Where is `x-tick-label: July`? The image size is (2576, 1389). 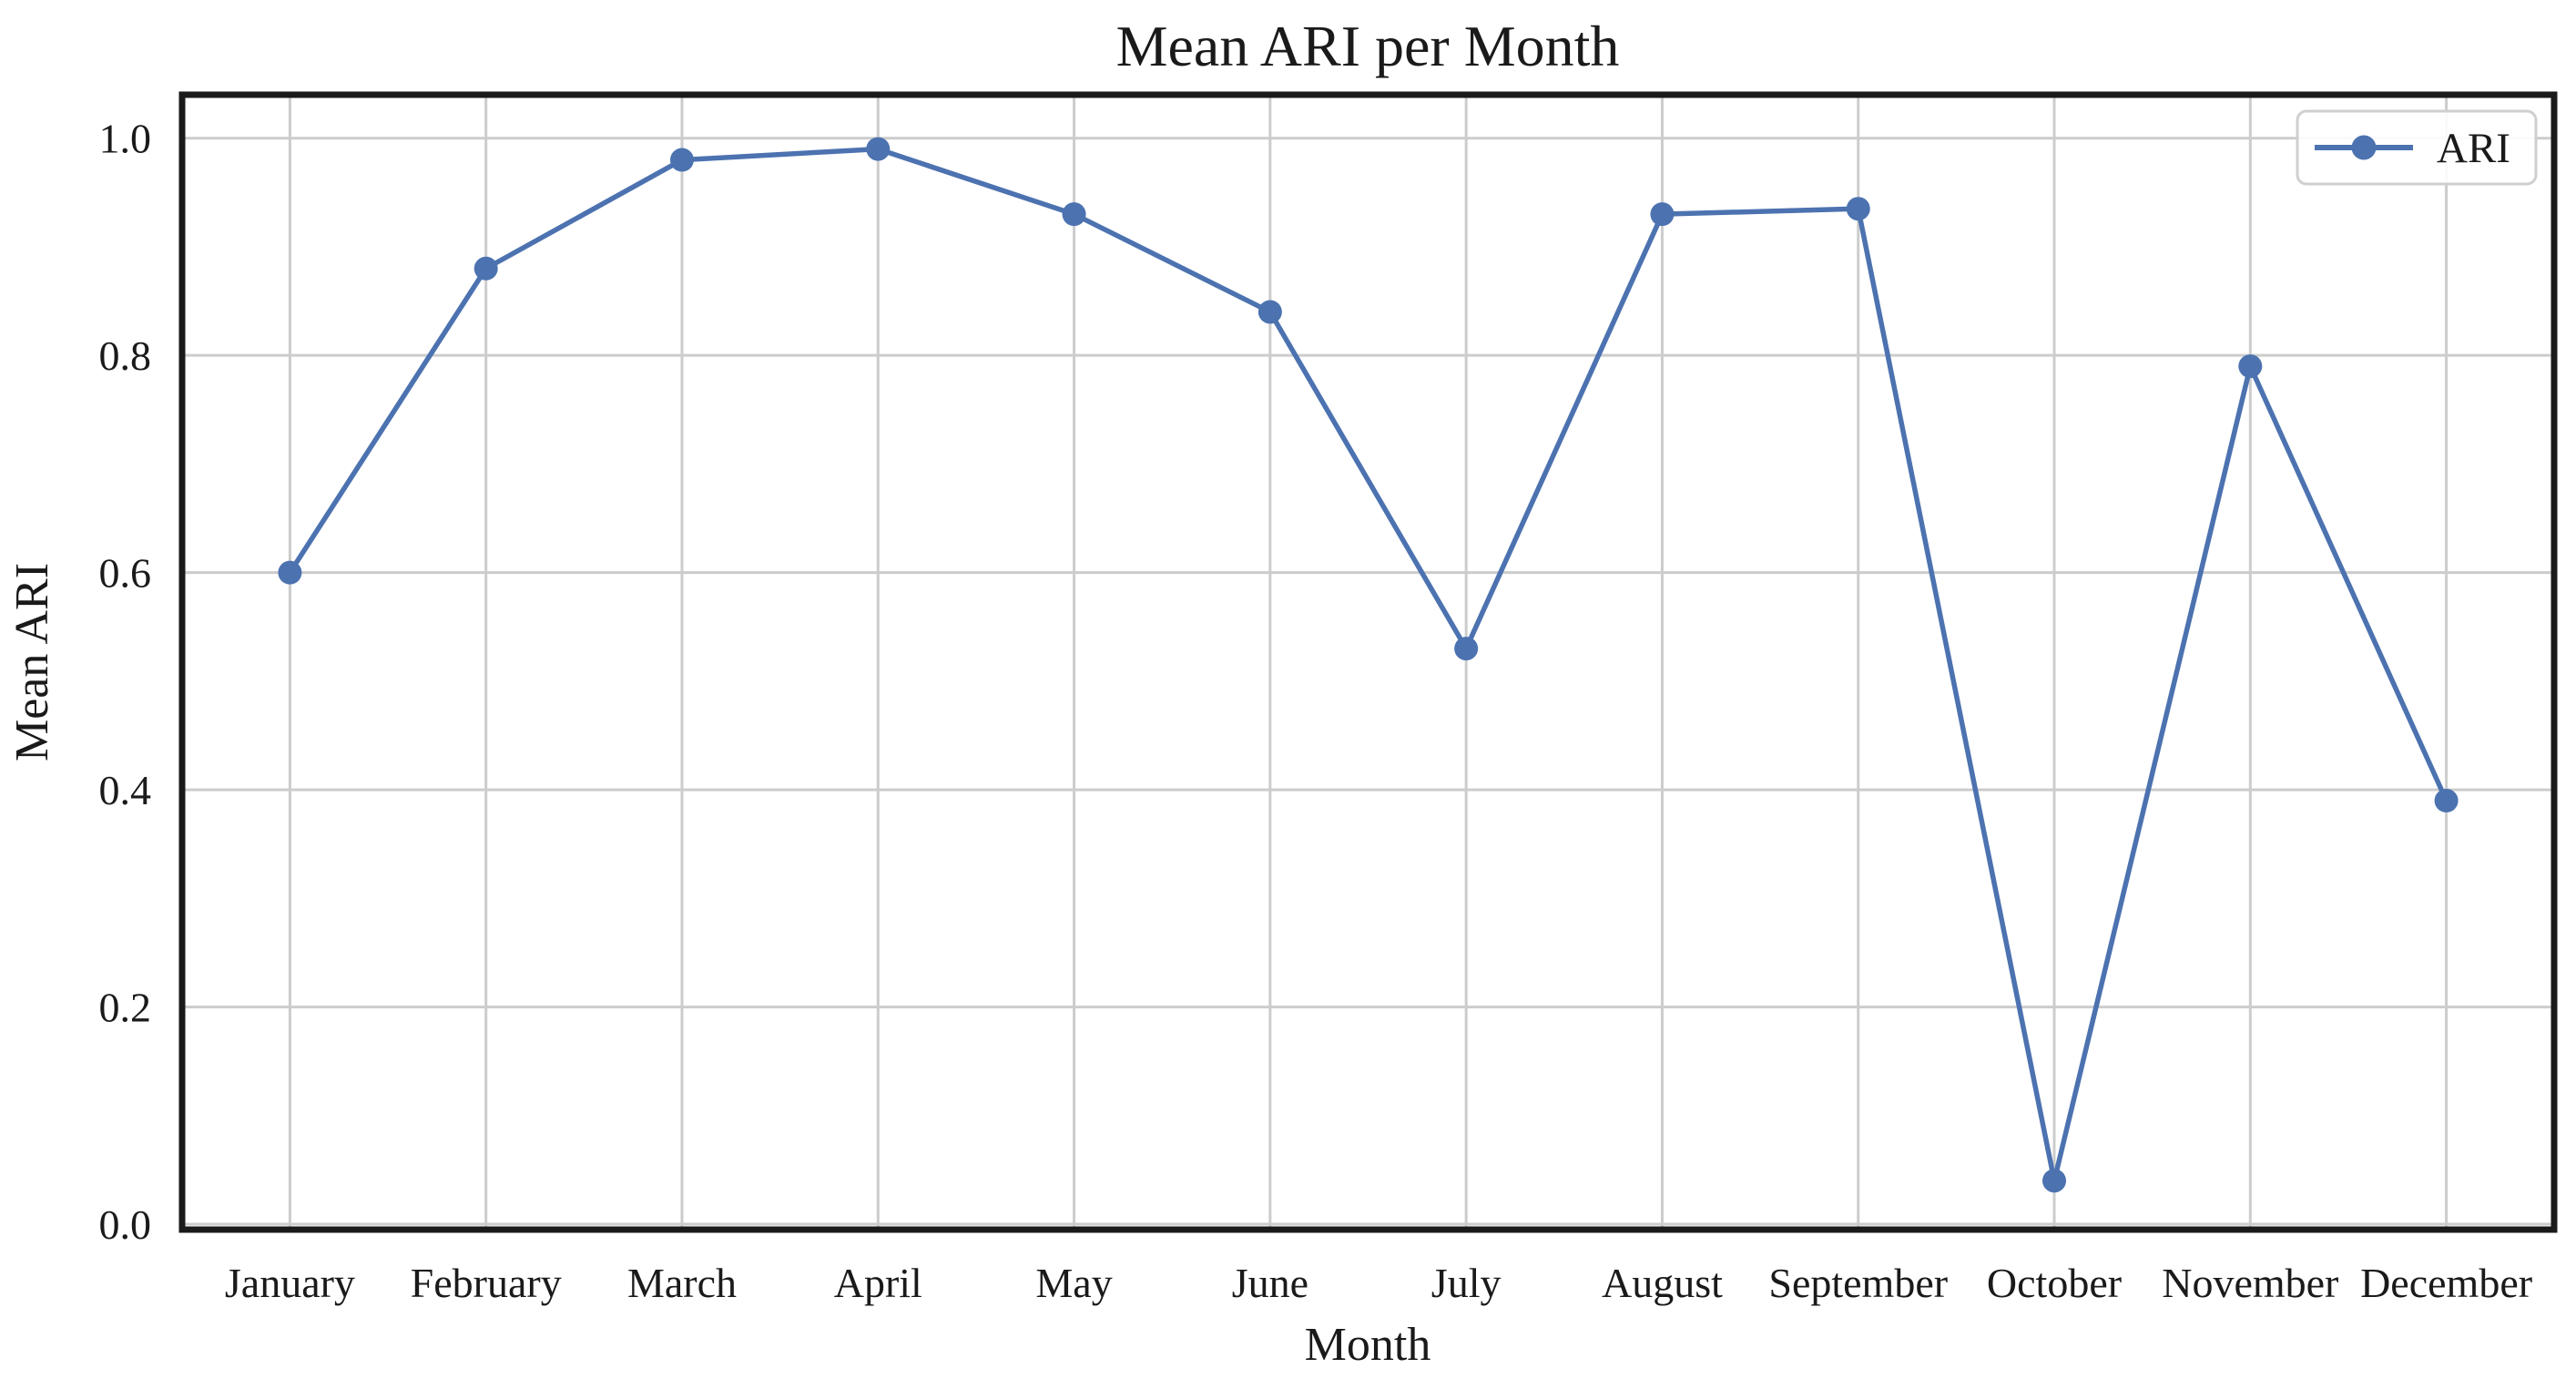 x-tick-label: July is located at coordinates (1467, 1283).